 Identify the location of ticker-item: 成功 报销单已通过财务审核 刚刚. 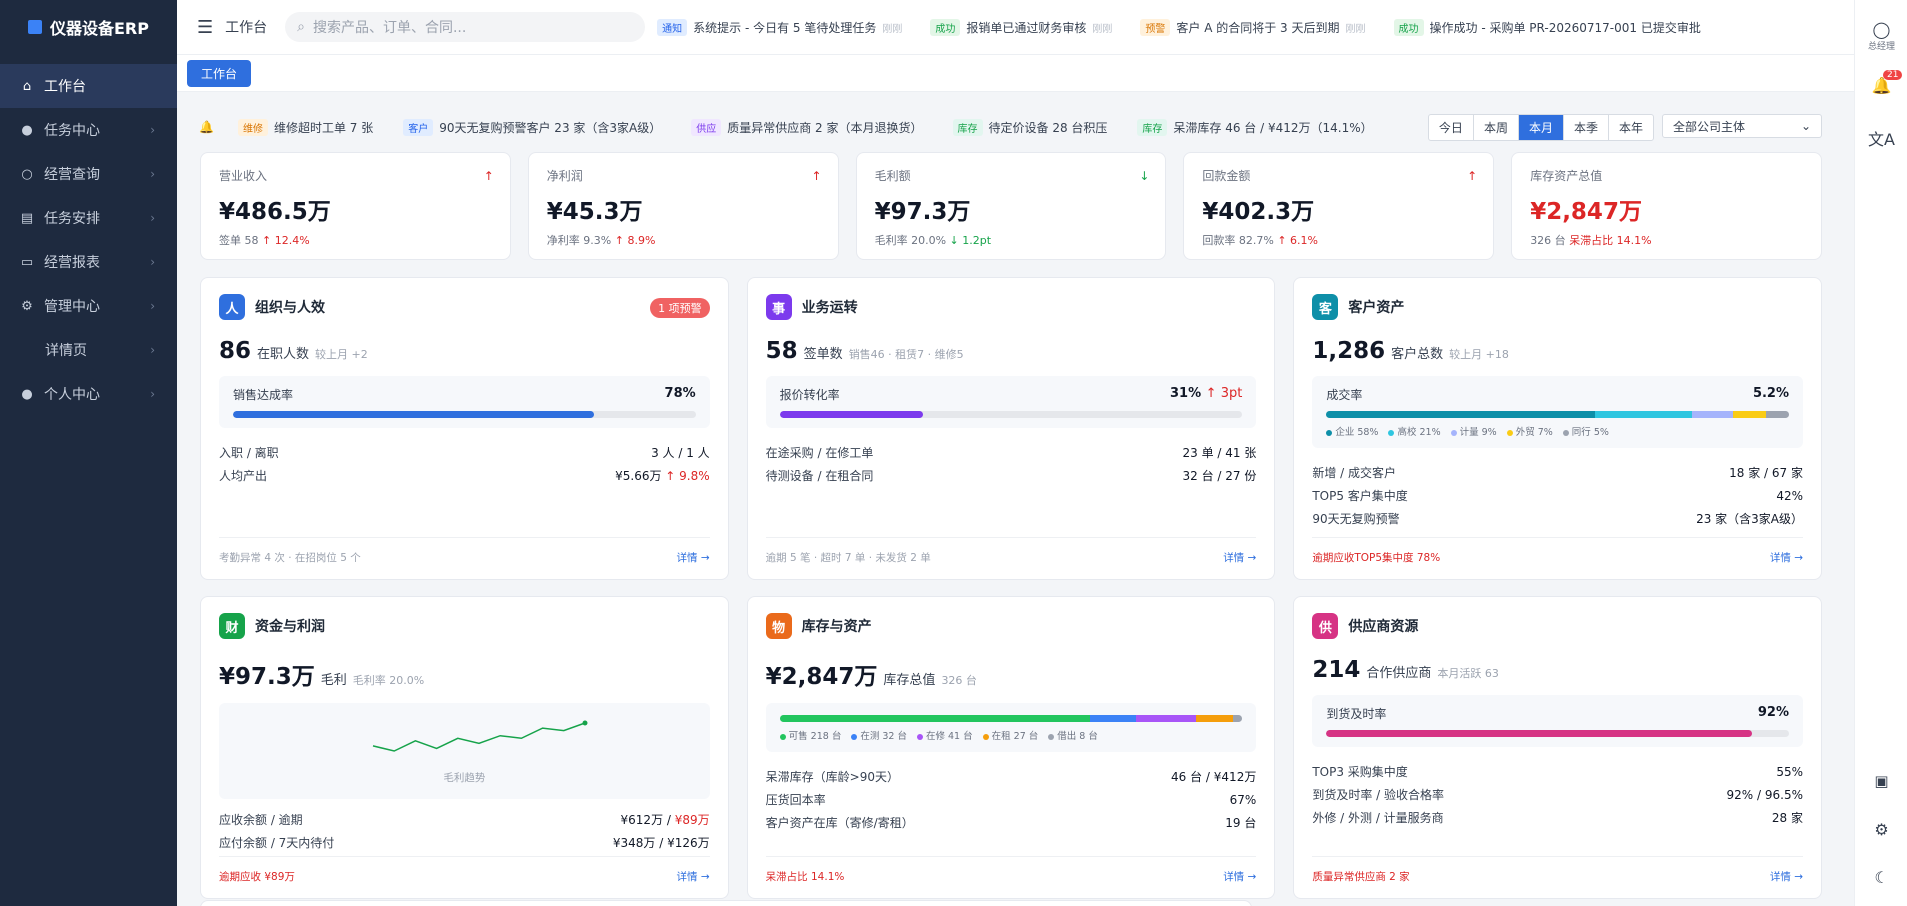
(1021, 27).